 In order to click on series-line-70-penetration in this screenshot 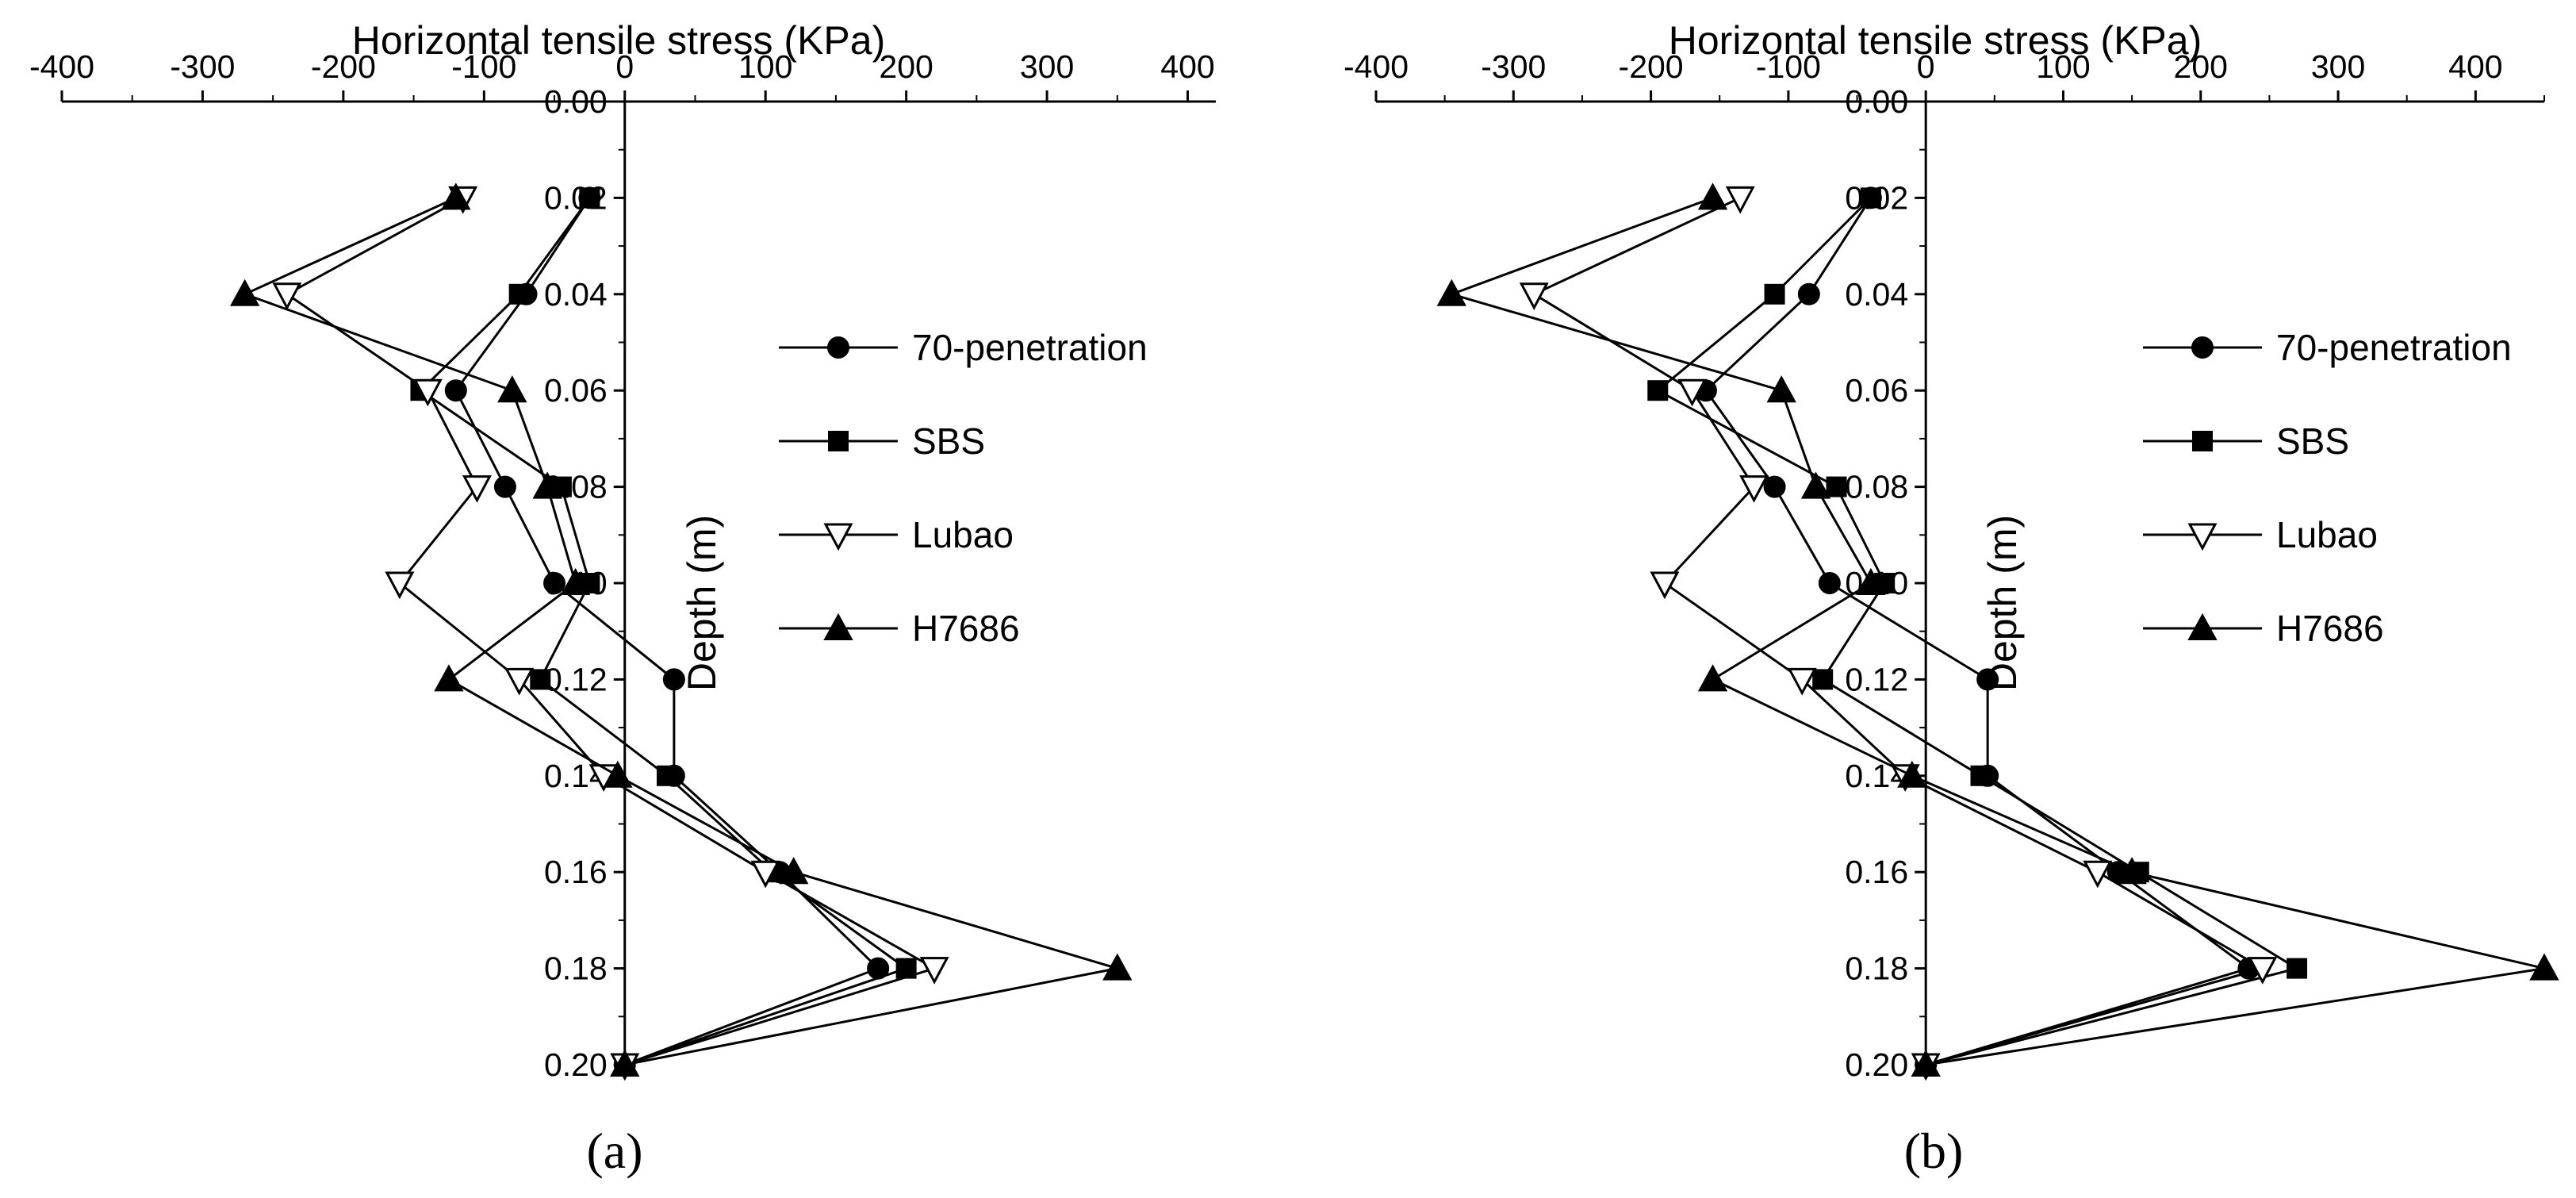, I will do `click(667, 632)`.